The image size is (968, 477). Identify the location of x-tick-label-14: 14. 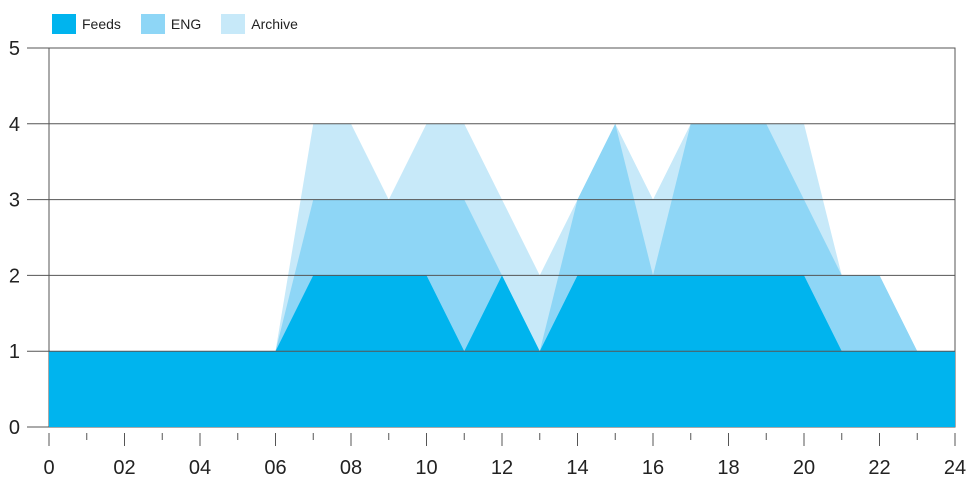
(577, 467).